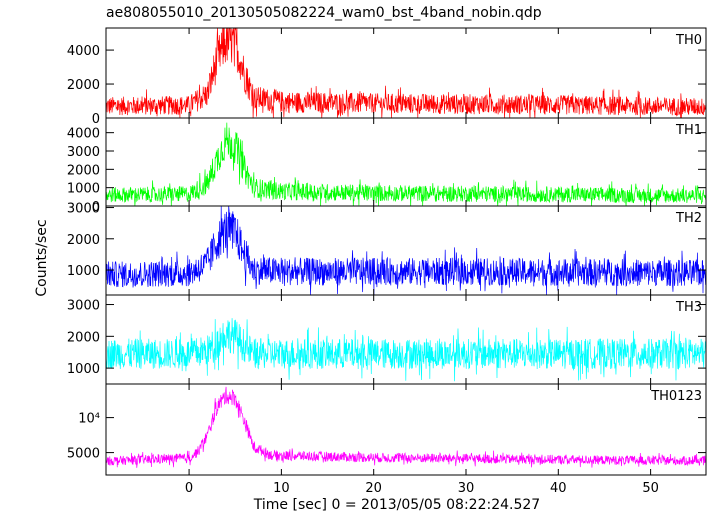 The height and width of the screenshot is (516, 717). I want to click on panel-label: TH3, so click(688, 307).